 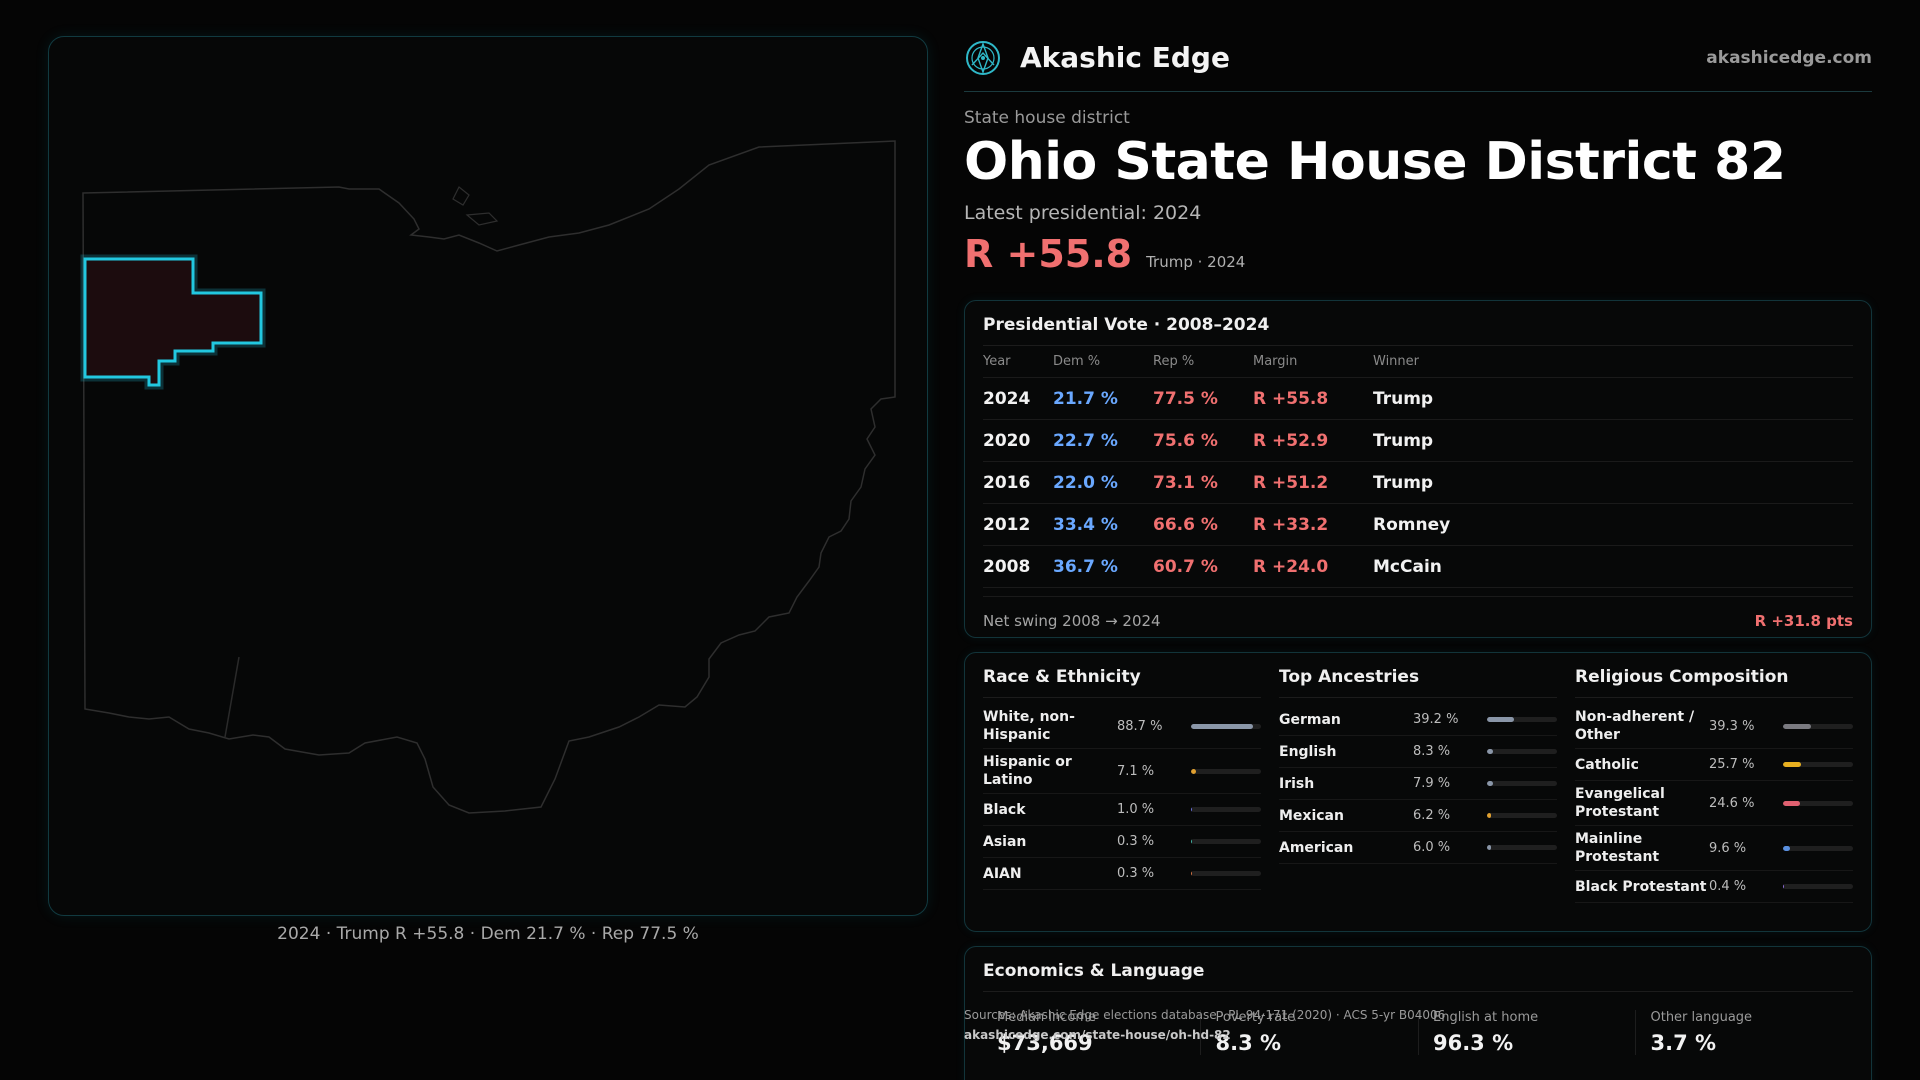 What do you see at coordinates (1635, 726) in the screenshot?
I see `item-label: Non-adherent / Other` at bounding box center [1635, 726].